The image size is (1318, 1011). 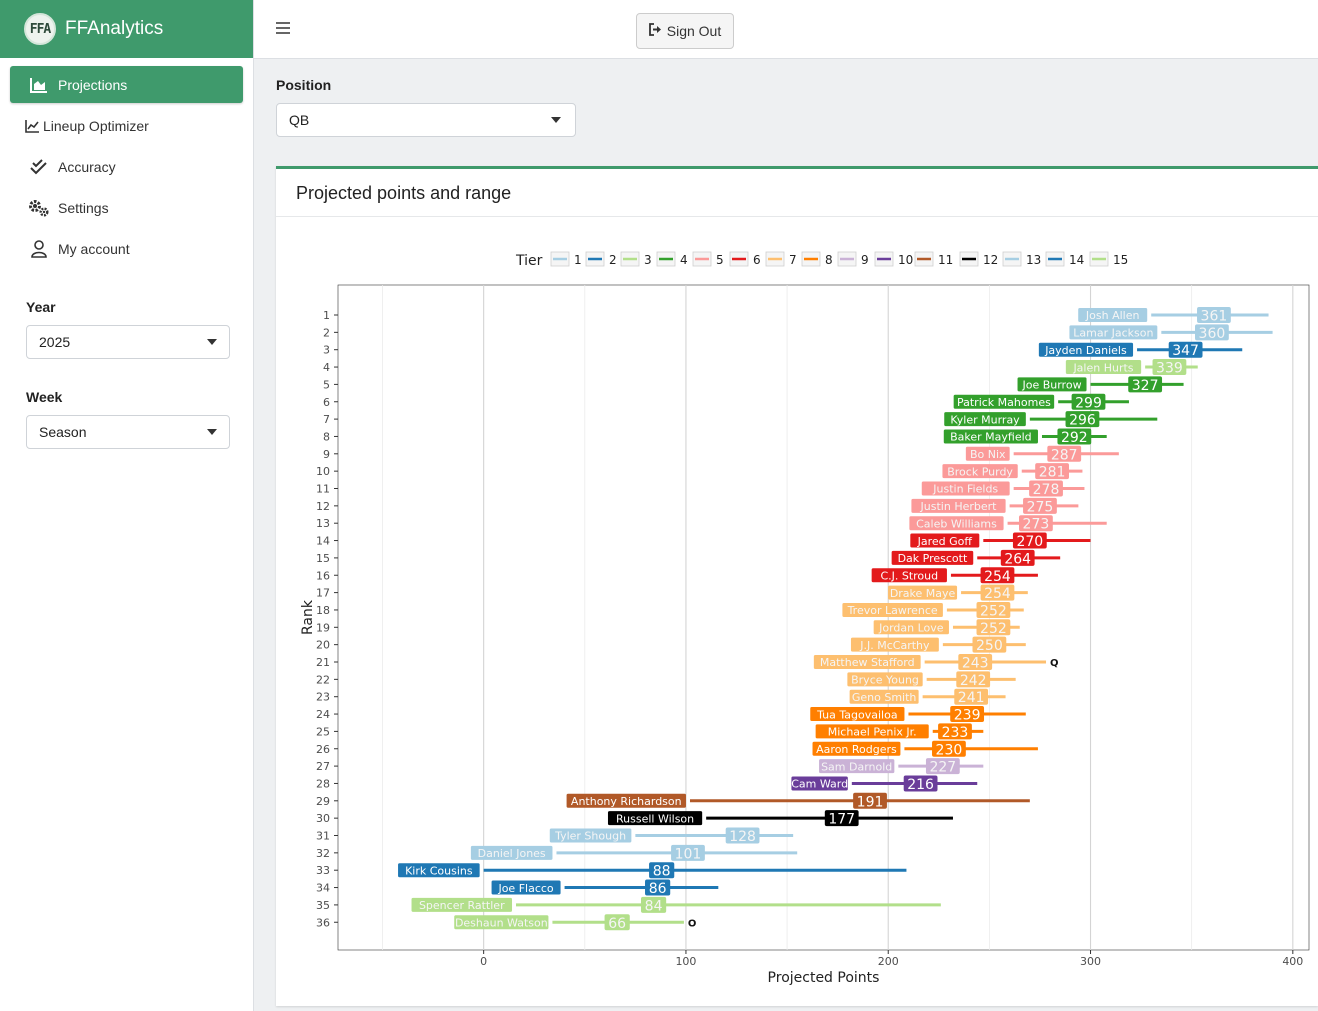 I want to click on gears-icon, so click(x=39, y=208).